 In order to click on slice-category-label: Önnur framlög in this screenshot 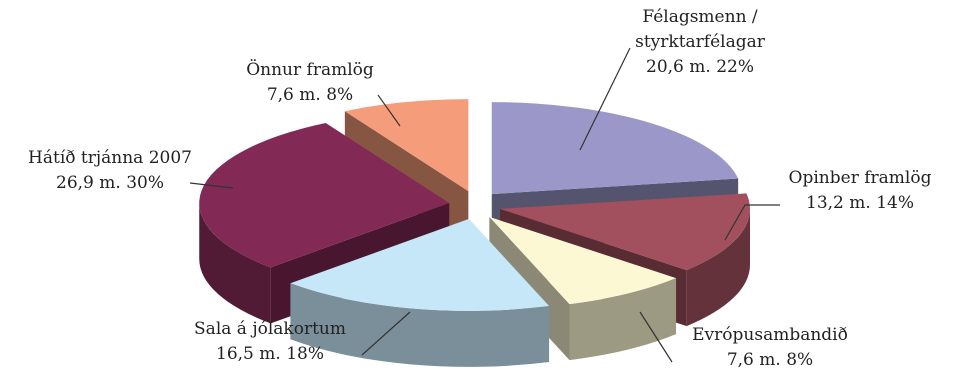, I will do `click(310, 69)`.